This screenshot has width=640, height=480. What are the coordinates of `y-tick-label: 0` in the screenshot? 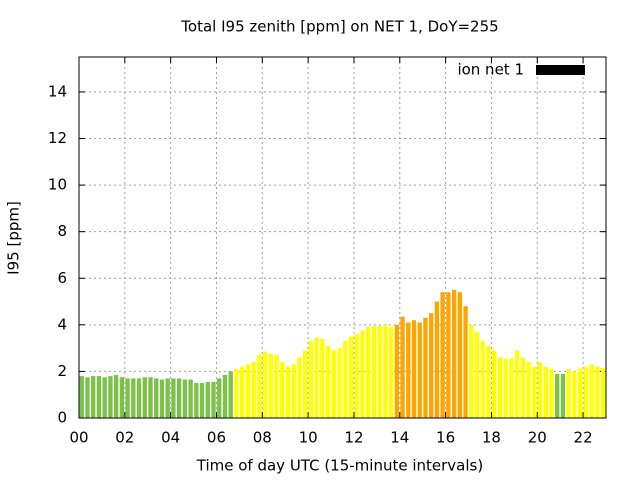 It's located at (62, 418).